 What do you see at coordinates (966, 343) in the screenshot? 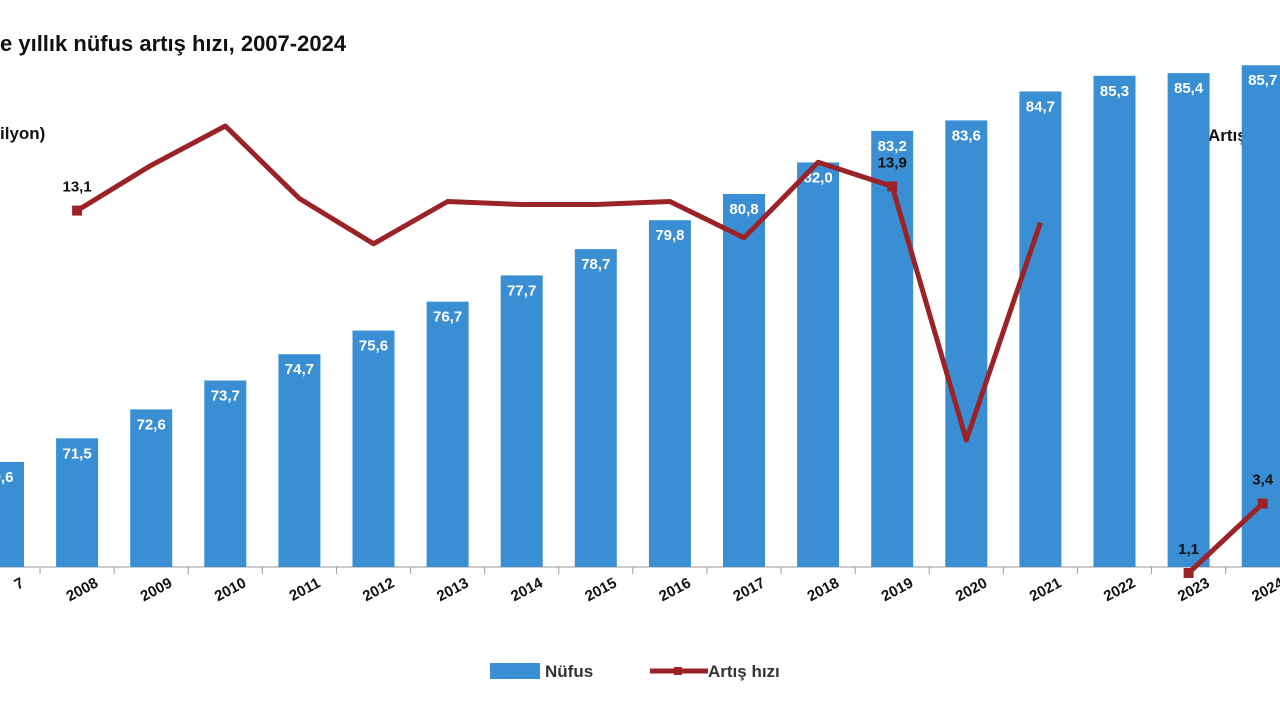
I see `bar-nufus-2020` at bounding box center [966, 343].